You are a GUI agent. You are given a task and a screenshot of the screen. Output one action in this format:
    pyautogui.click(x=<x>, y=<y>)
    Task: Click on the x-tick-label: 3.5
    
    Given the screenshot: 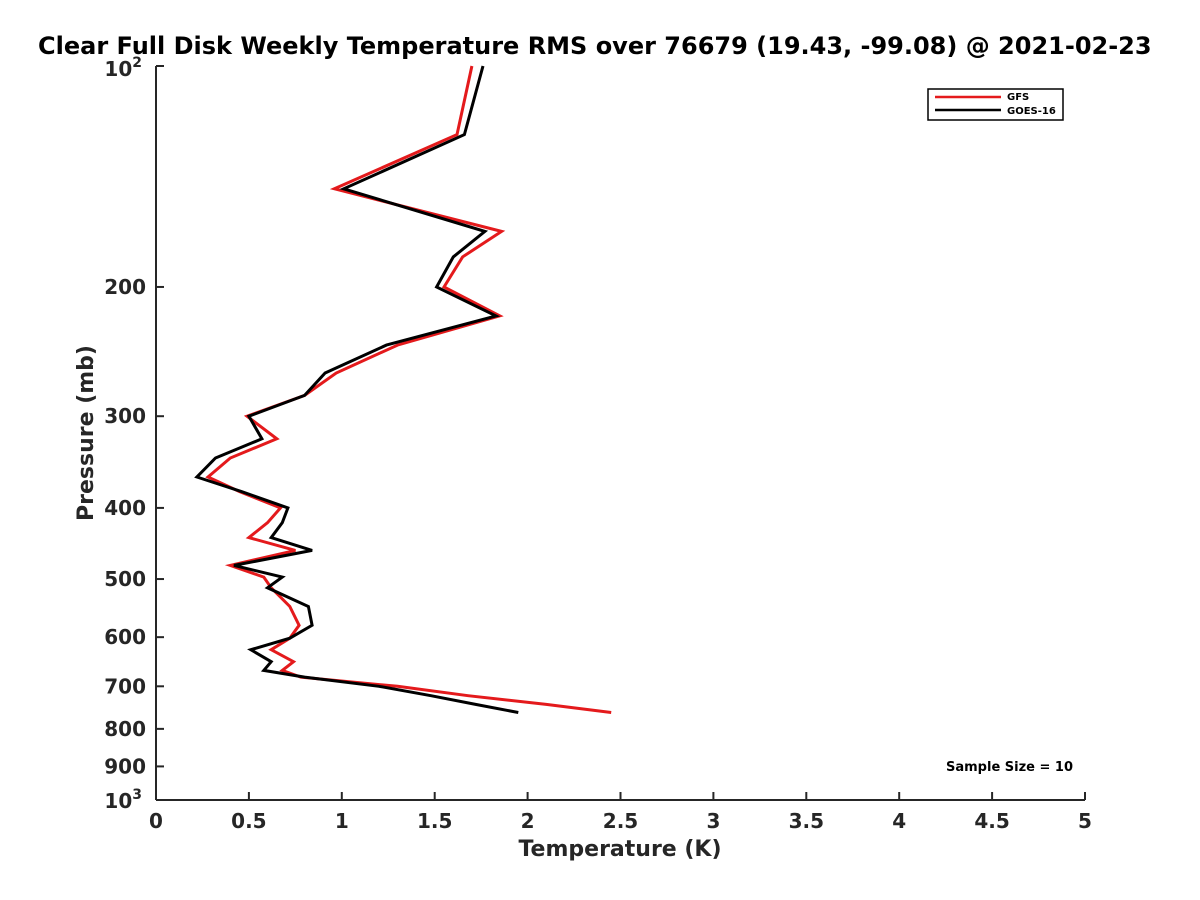 What is the action you would take?
    pyautogui.click(x=806, y=821)
    